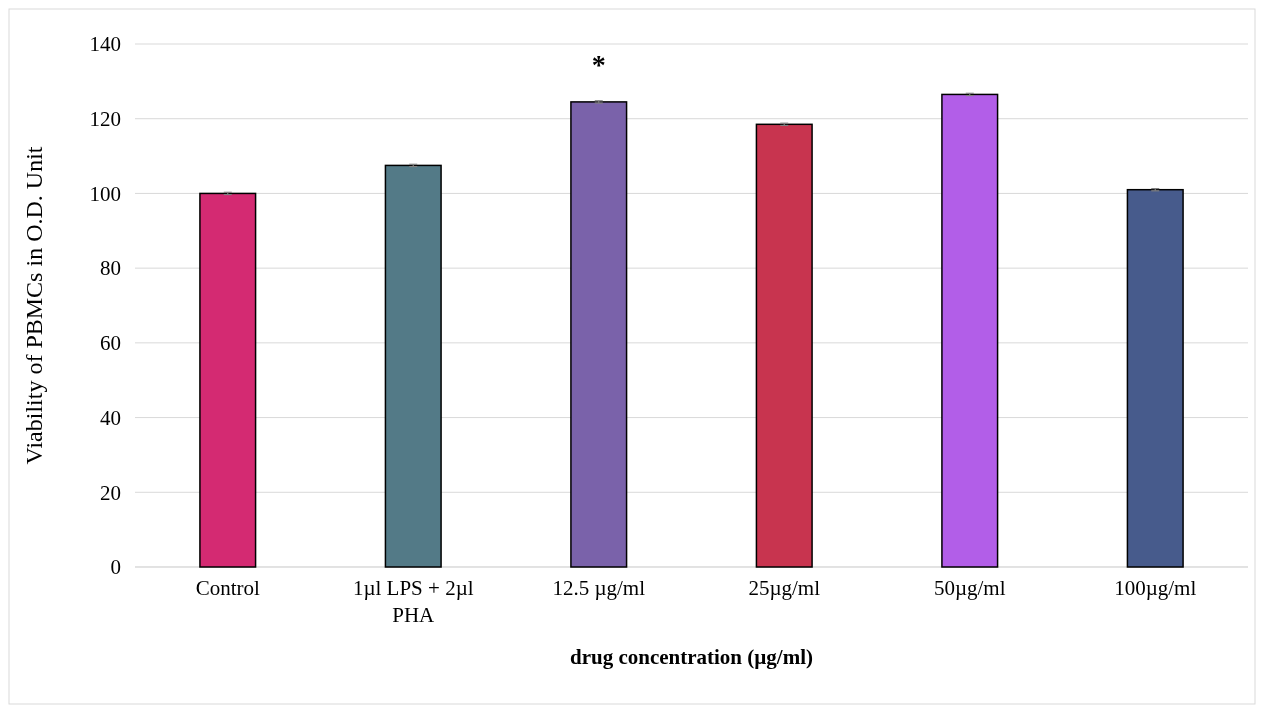 The image size is (1264, 713). What do you see at coordinates (969, 588) in the screenshot?
I see `x-tick-label: 50µg/ml` at bounding box center [969, 588].